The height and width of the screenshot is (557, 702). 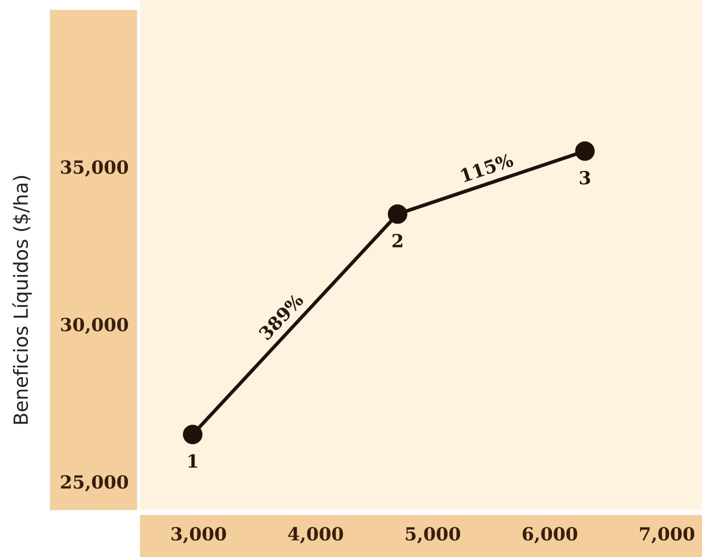 I want to click on y-tick-label: 30,000, so click(x=94, y=326).